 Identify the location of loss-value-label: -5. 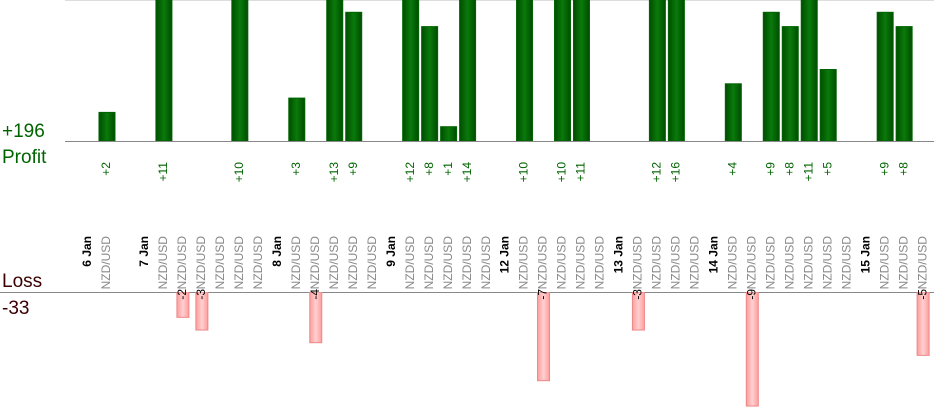
(922, 294).